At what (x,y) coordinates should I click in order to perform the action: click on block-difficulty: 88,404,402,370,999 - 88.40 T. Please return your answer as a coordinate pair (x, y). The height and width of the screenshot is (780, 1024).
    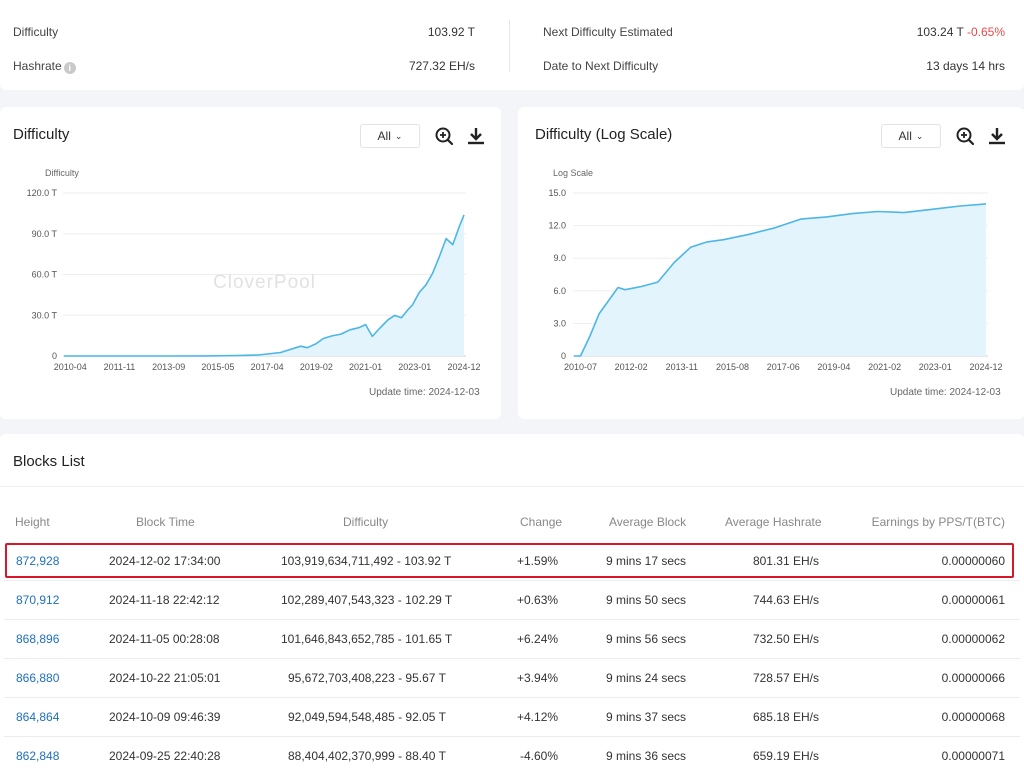
    Looking at the image, I should click on (367, 756).